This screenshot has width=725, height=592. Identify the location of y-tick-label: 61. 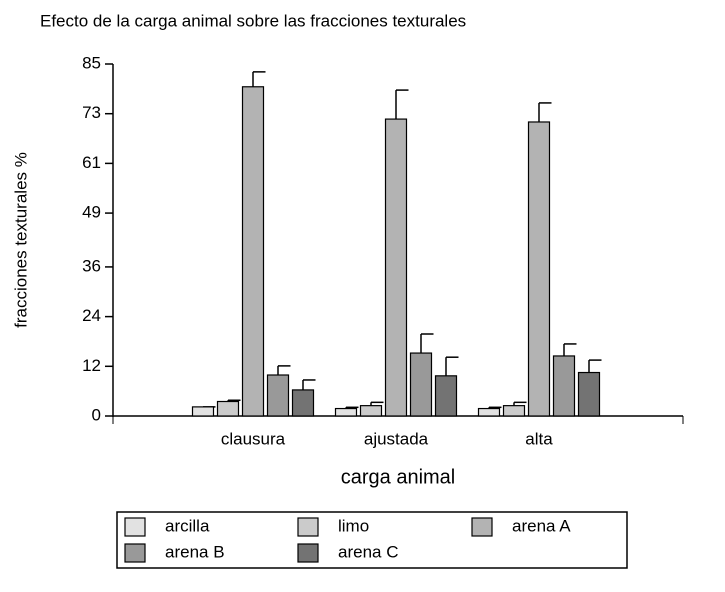
(91, 162).